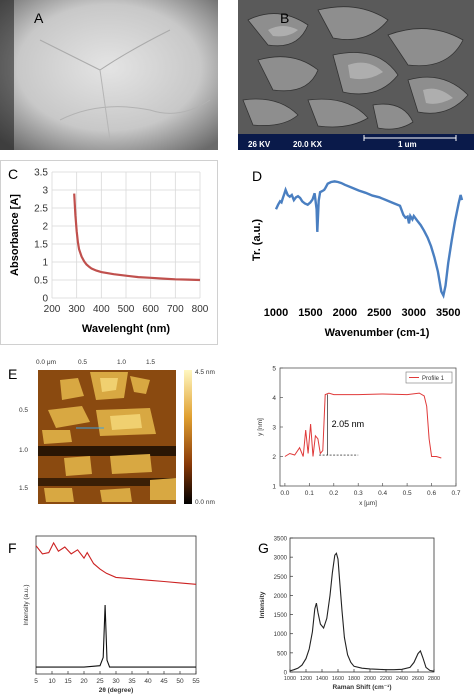 The image size is (474, 699). I want to click on y-tick-label: 0, so click(286, 674).